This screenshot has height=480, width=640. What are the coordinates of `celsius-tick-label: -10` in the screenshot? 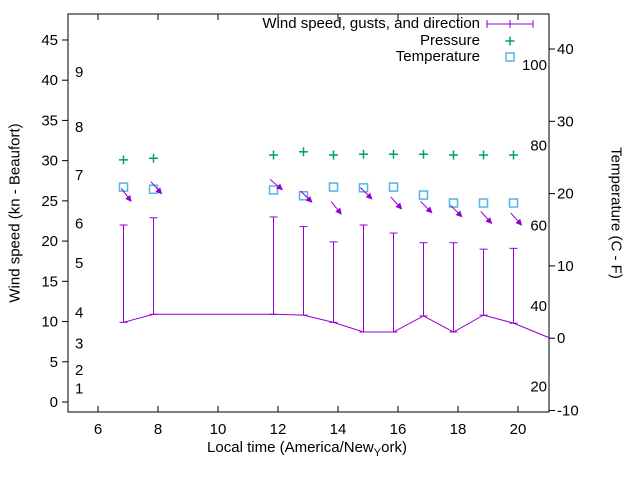 It's located at (568, 411).